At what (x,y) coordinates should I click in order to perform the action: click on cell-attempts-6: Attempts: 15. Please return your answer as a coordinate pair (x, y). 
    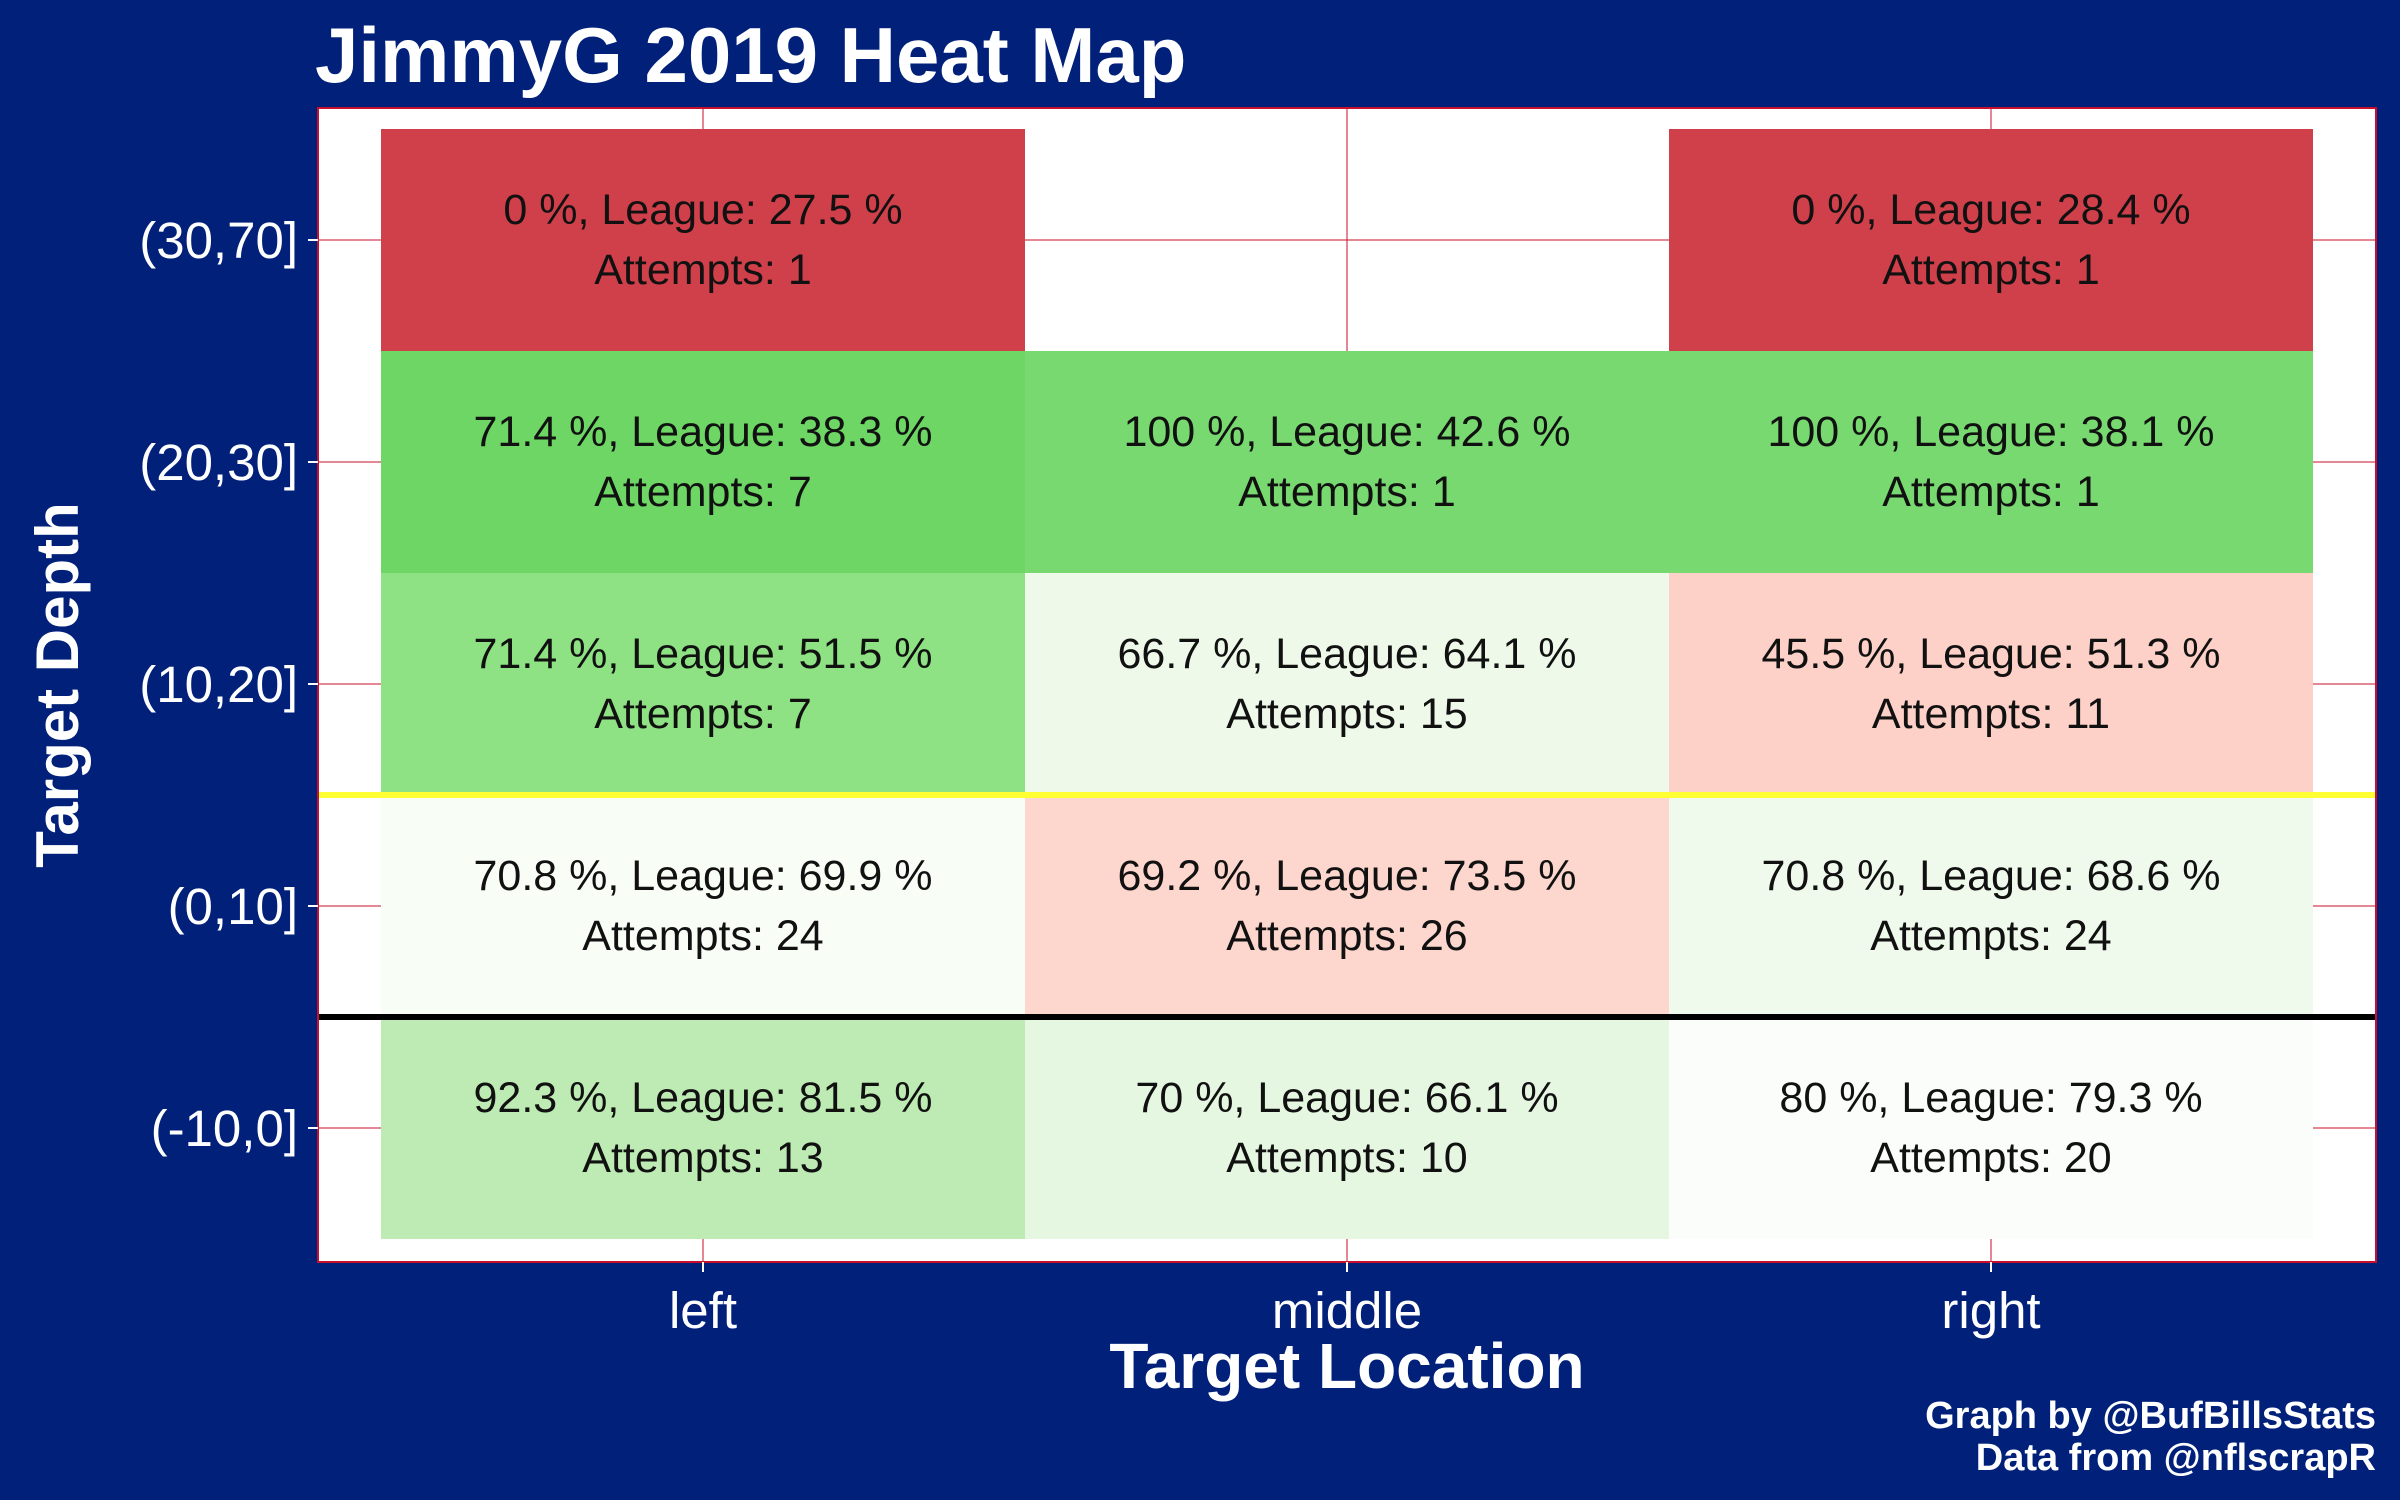
    Looking at the image, I should click on (1346, 714).